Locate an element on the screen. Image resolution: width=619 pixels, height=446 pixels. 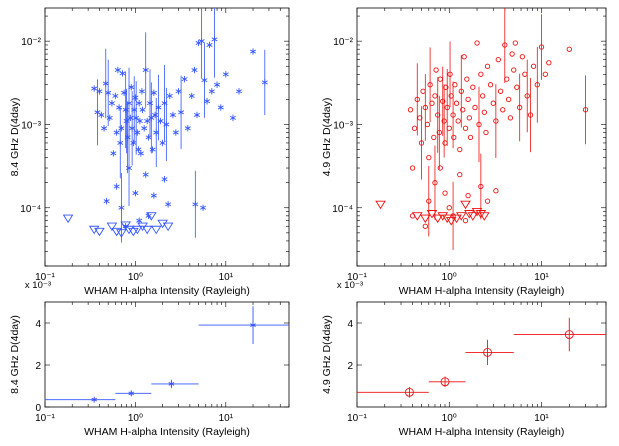
y-multiplier-label: x 10⁻³ is located at coordinates (350, 285).